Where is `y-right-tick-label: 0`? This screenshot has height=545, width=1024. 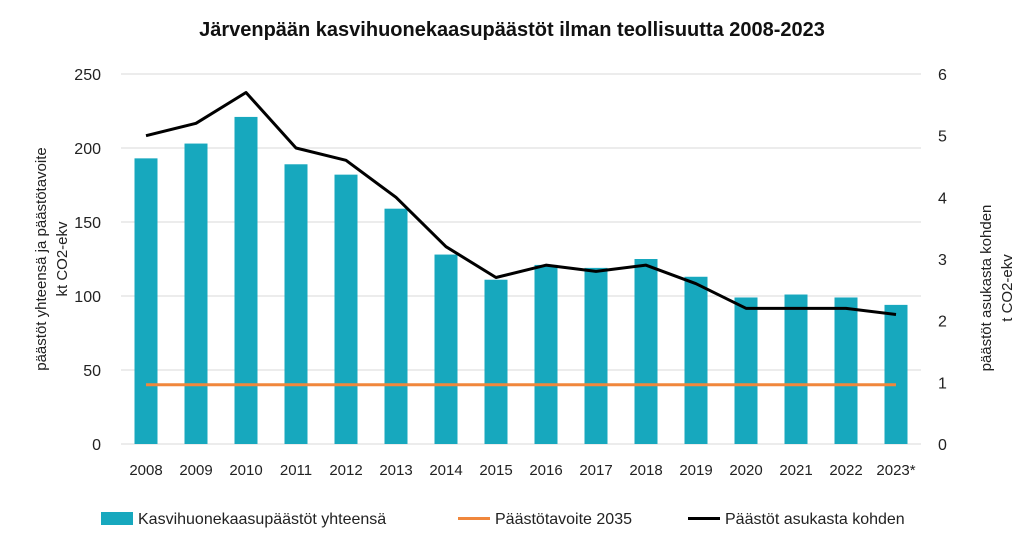
y-right-tick-label: 0 is located at coordinates (942, 445).